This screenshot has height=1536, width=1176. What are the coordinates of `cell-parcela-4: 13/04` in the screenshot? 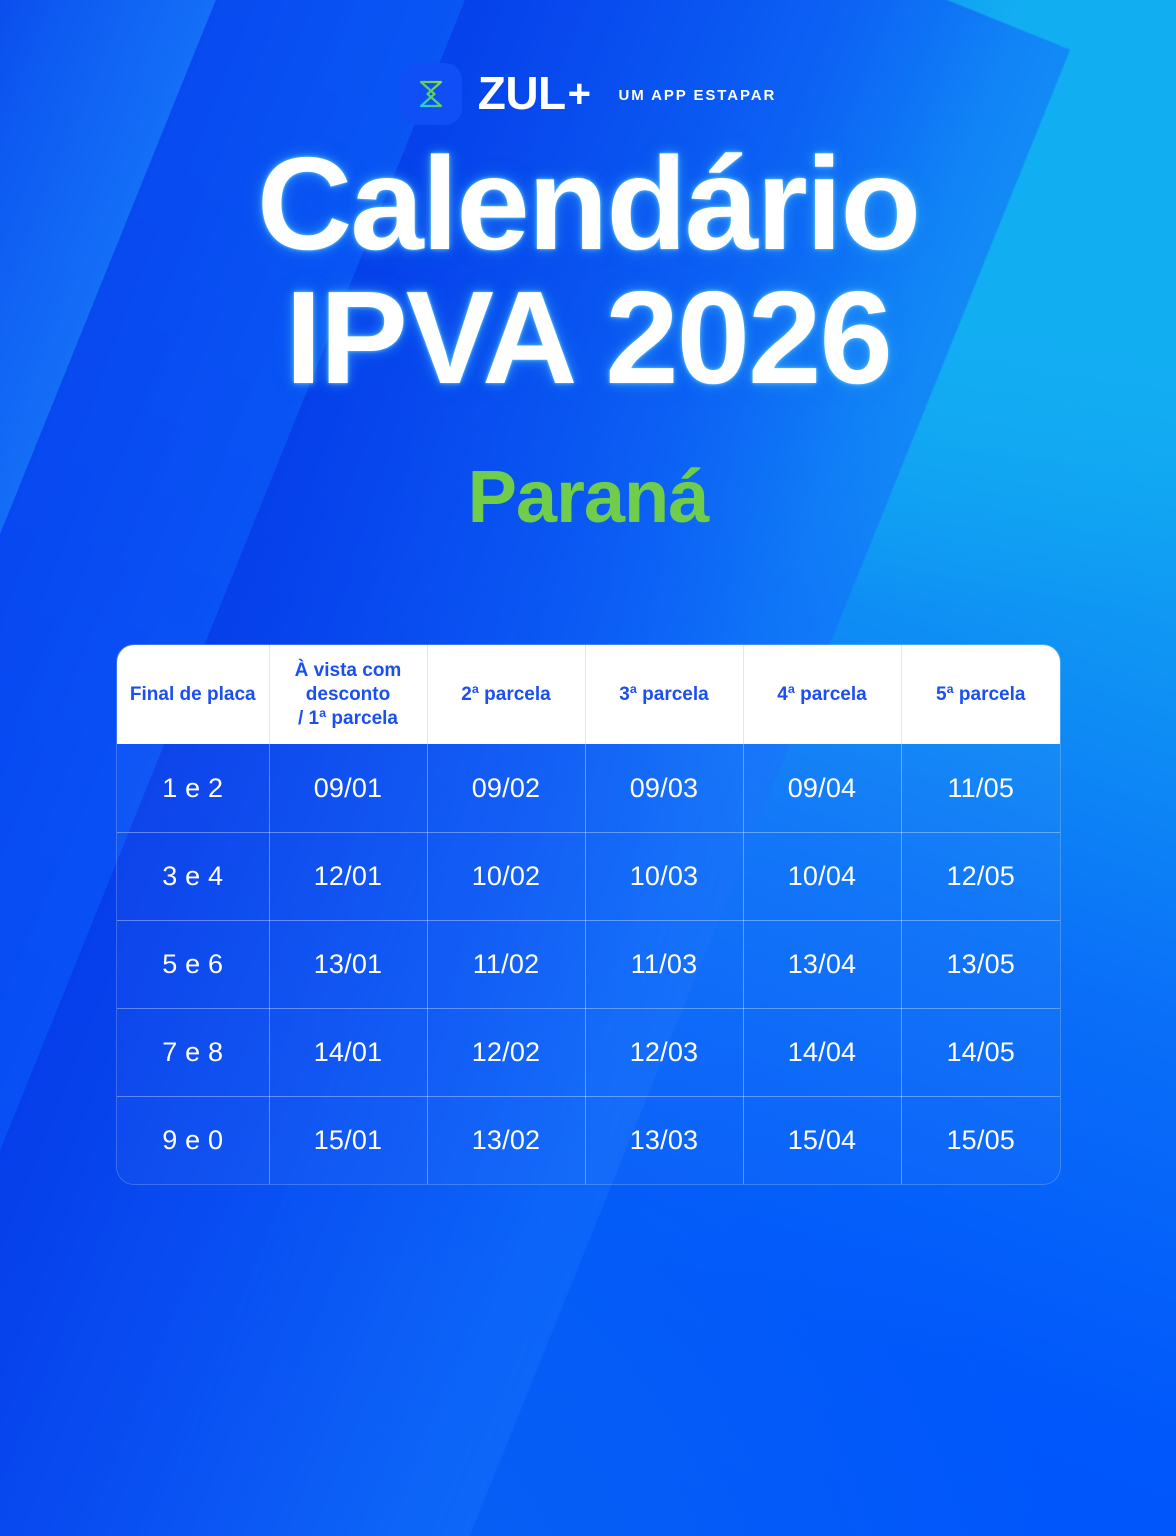 It's located at (822, 964).